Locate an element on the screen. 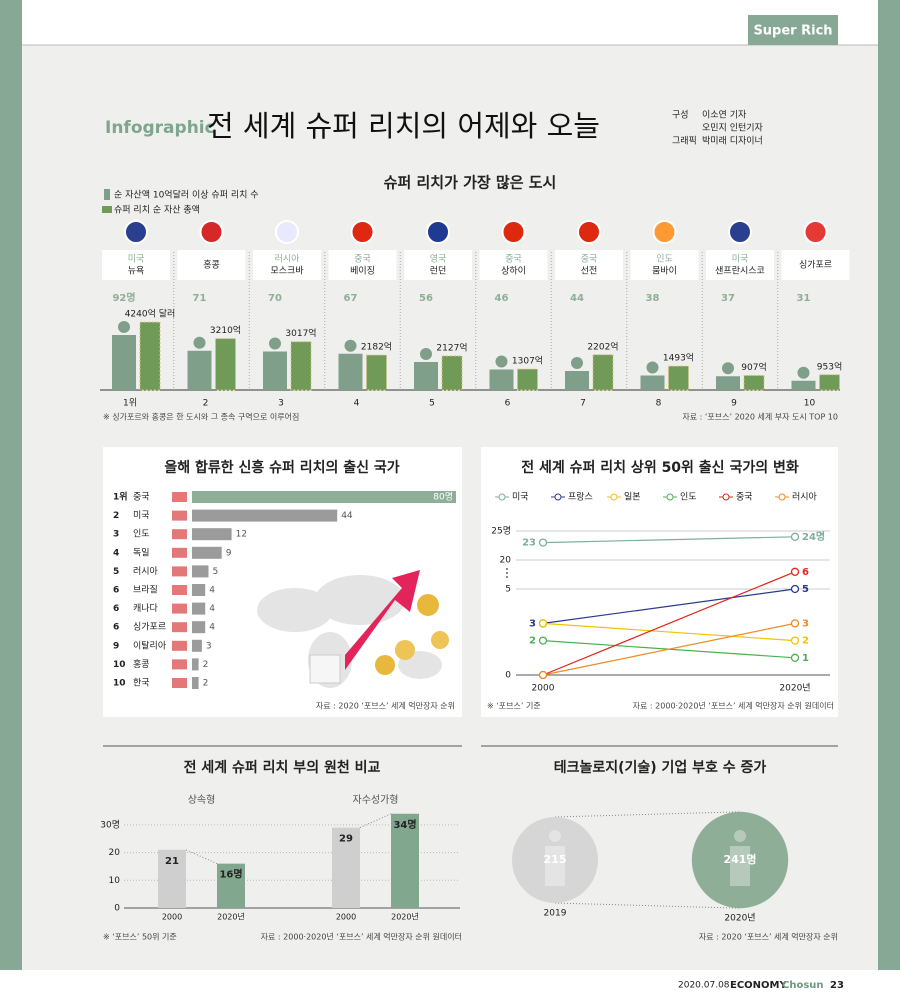 The height and width of the screenshot is (1000, 900). credit-name: 이소연 기자 is located at coordinates (724, 115).